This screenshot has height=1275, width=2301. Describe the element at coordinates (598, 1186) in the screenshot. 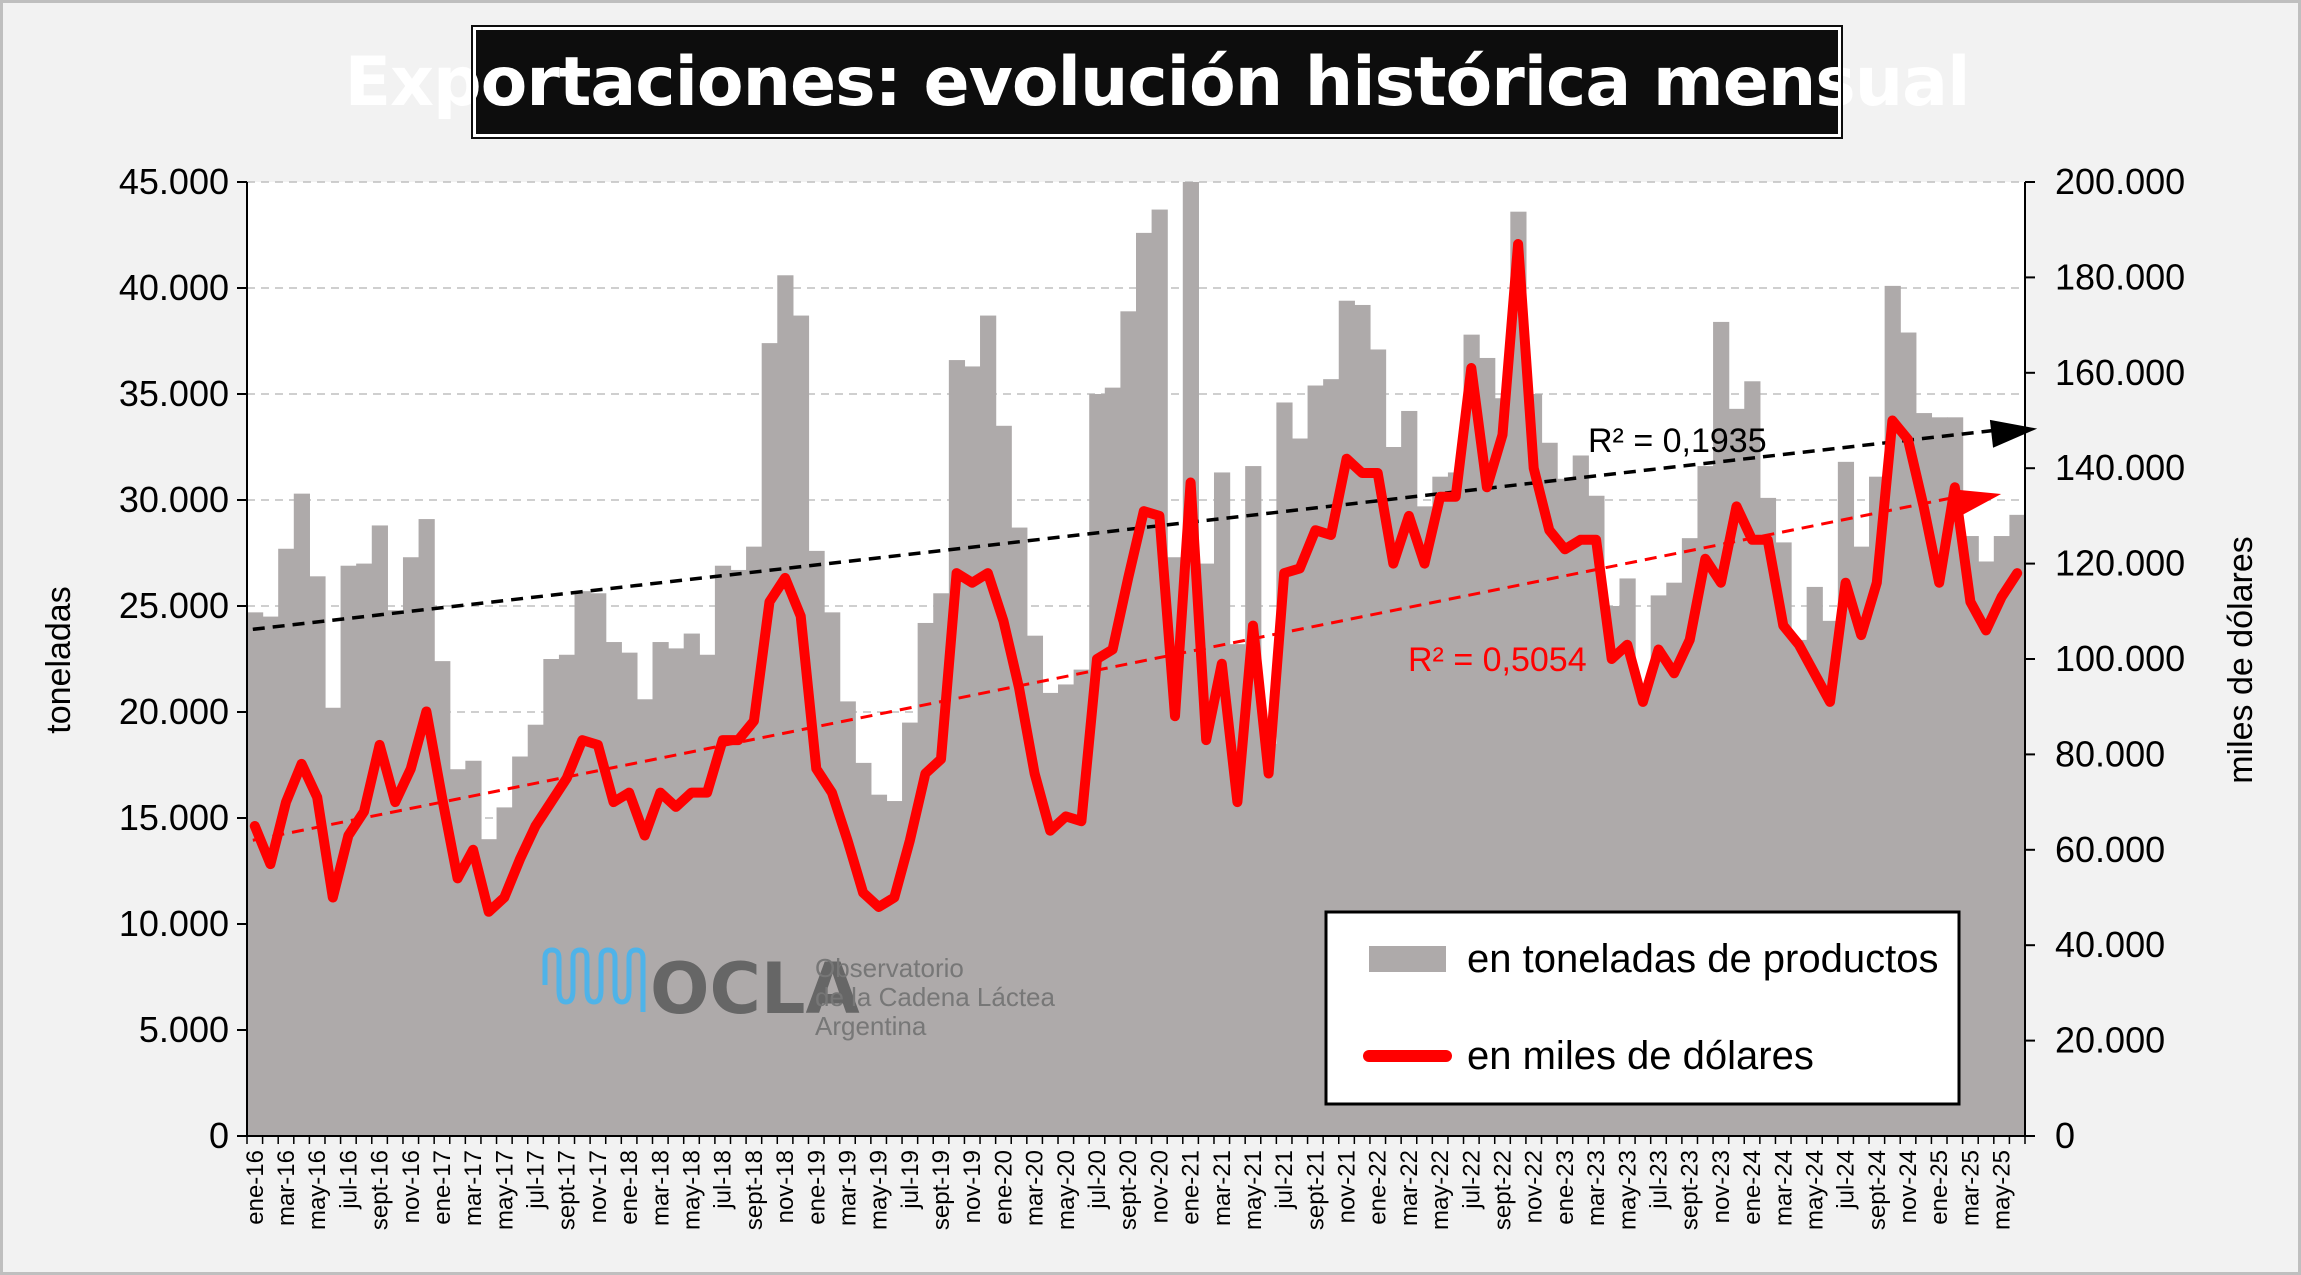

I see `x-tick-label: nov-17` at that location.